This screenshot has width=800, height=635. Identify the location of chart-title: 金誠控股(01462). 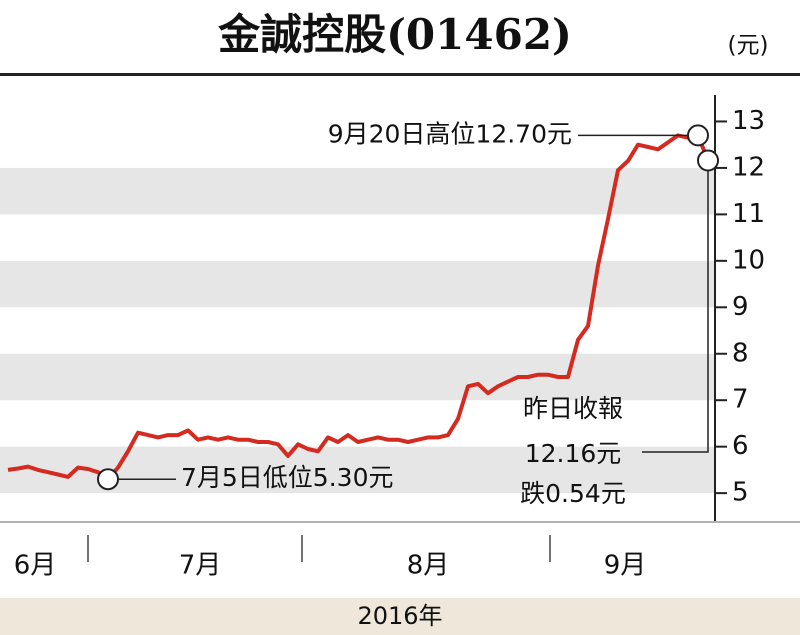
(394, 34).